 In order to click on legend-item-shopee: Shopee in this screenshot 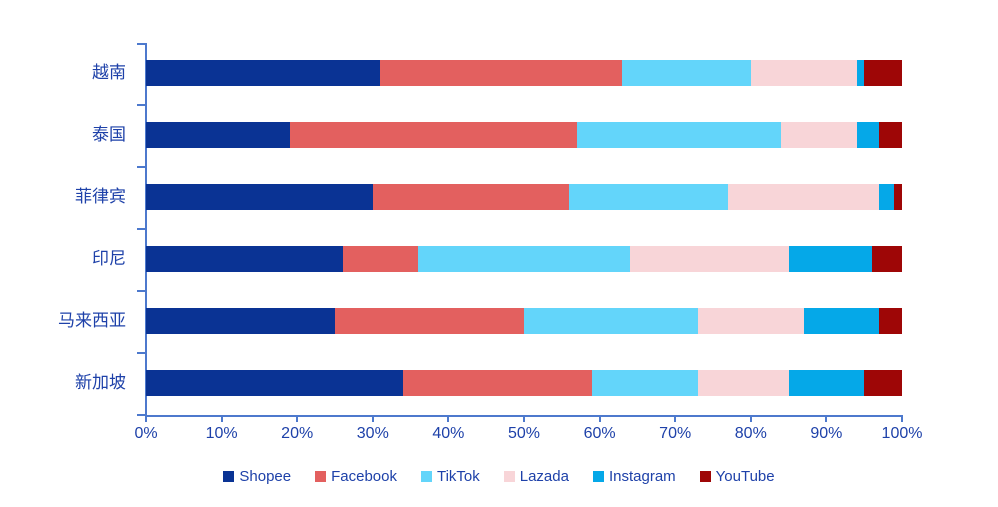, I will do `click(257, 476)`.